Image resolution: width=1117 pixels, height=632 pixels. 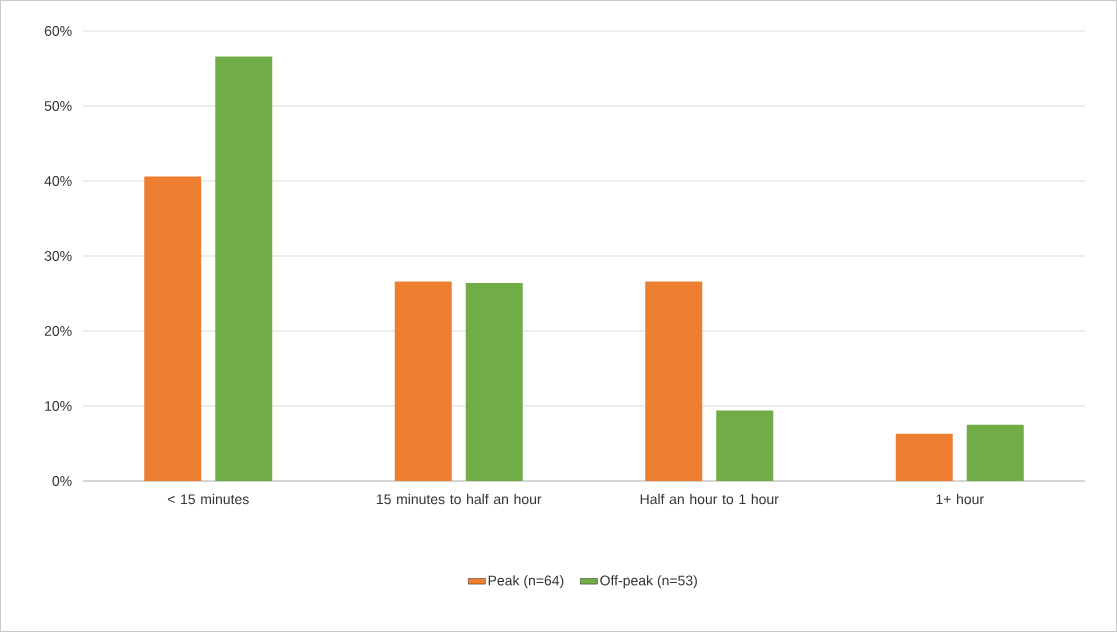 What do you see at coordinates (459, 499) in the screenshot?
I see `x-tick-label: 15 minutes to half an hour` at bounding box center [459, 499].